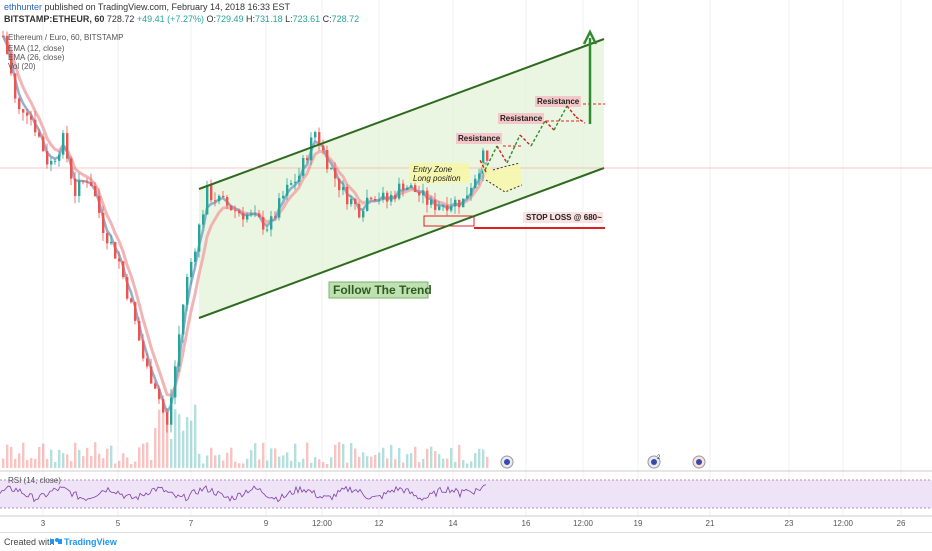 The height and width of the screenshot is (551, 932). I want to click on long-position-label: Long position, so click(437, 178).